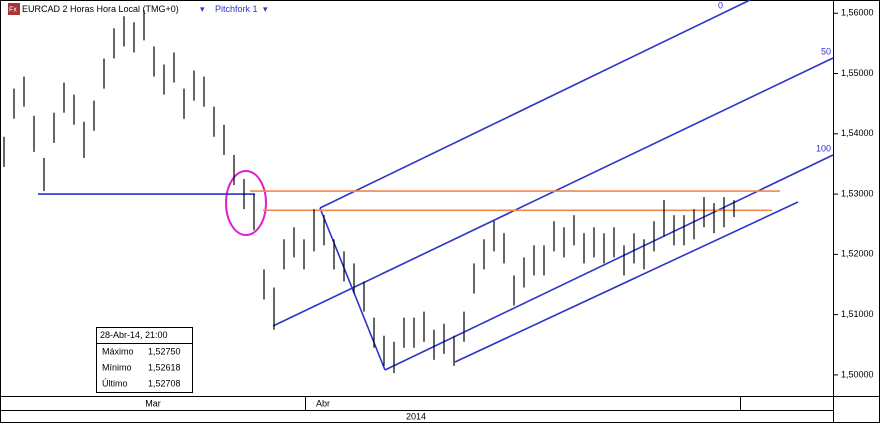  I want to click on y-tick-label: 1,52000, so click(857, 254).